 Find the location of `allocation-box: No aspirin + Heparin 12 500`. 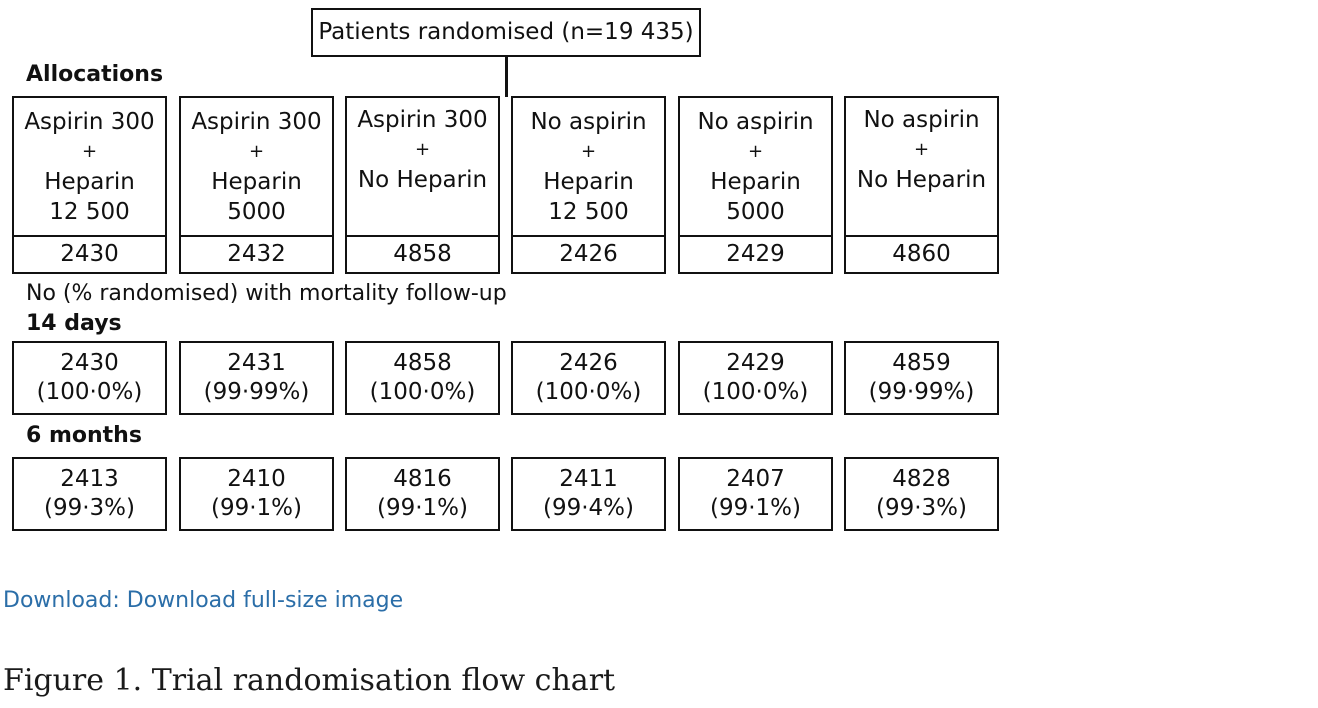

allocation-box: No aspirin + Heparin 12 500 is located at coordinates (588, 166).